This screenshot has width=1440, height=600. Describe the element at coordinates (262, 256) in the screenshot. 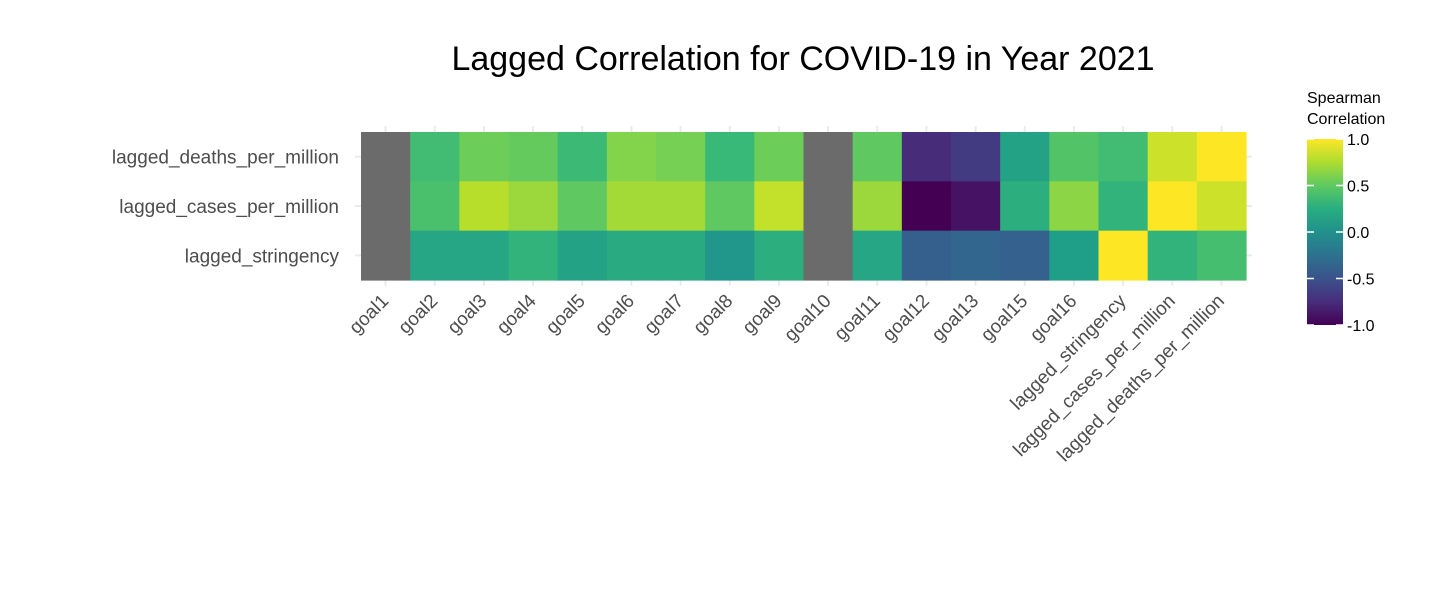

I see `y-tick-label: lagged_stringency` at that location.